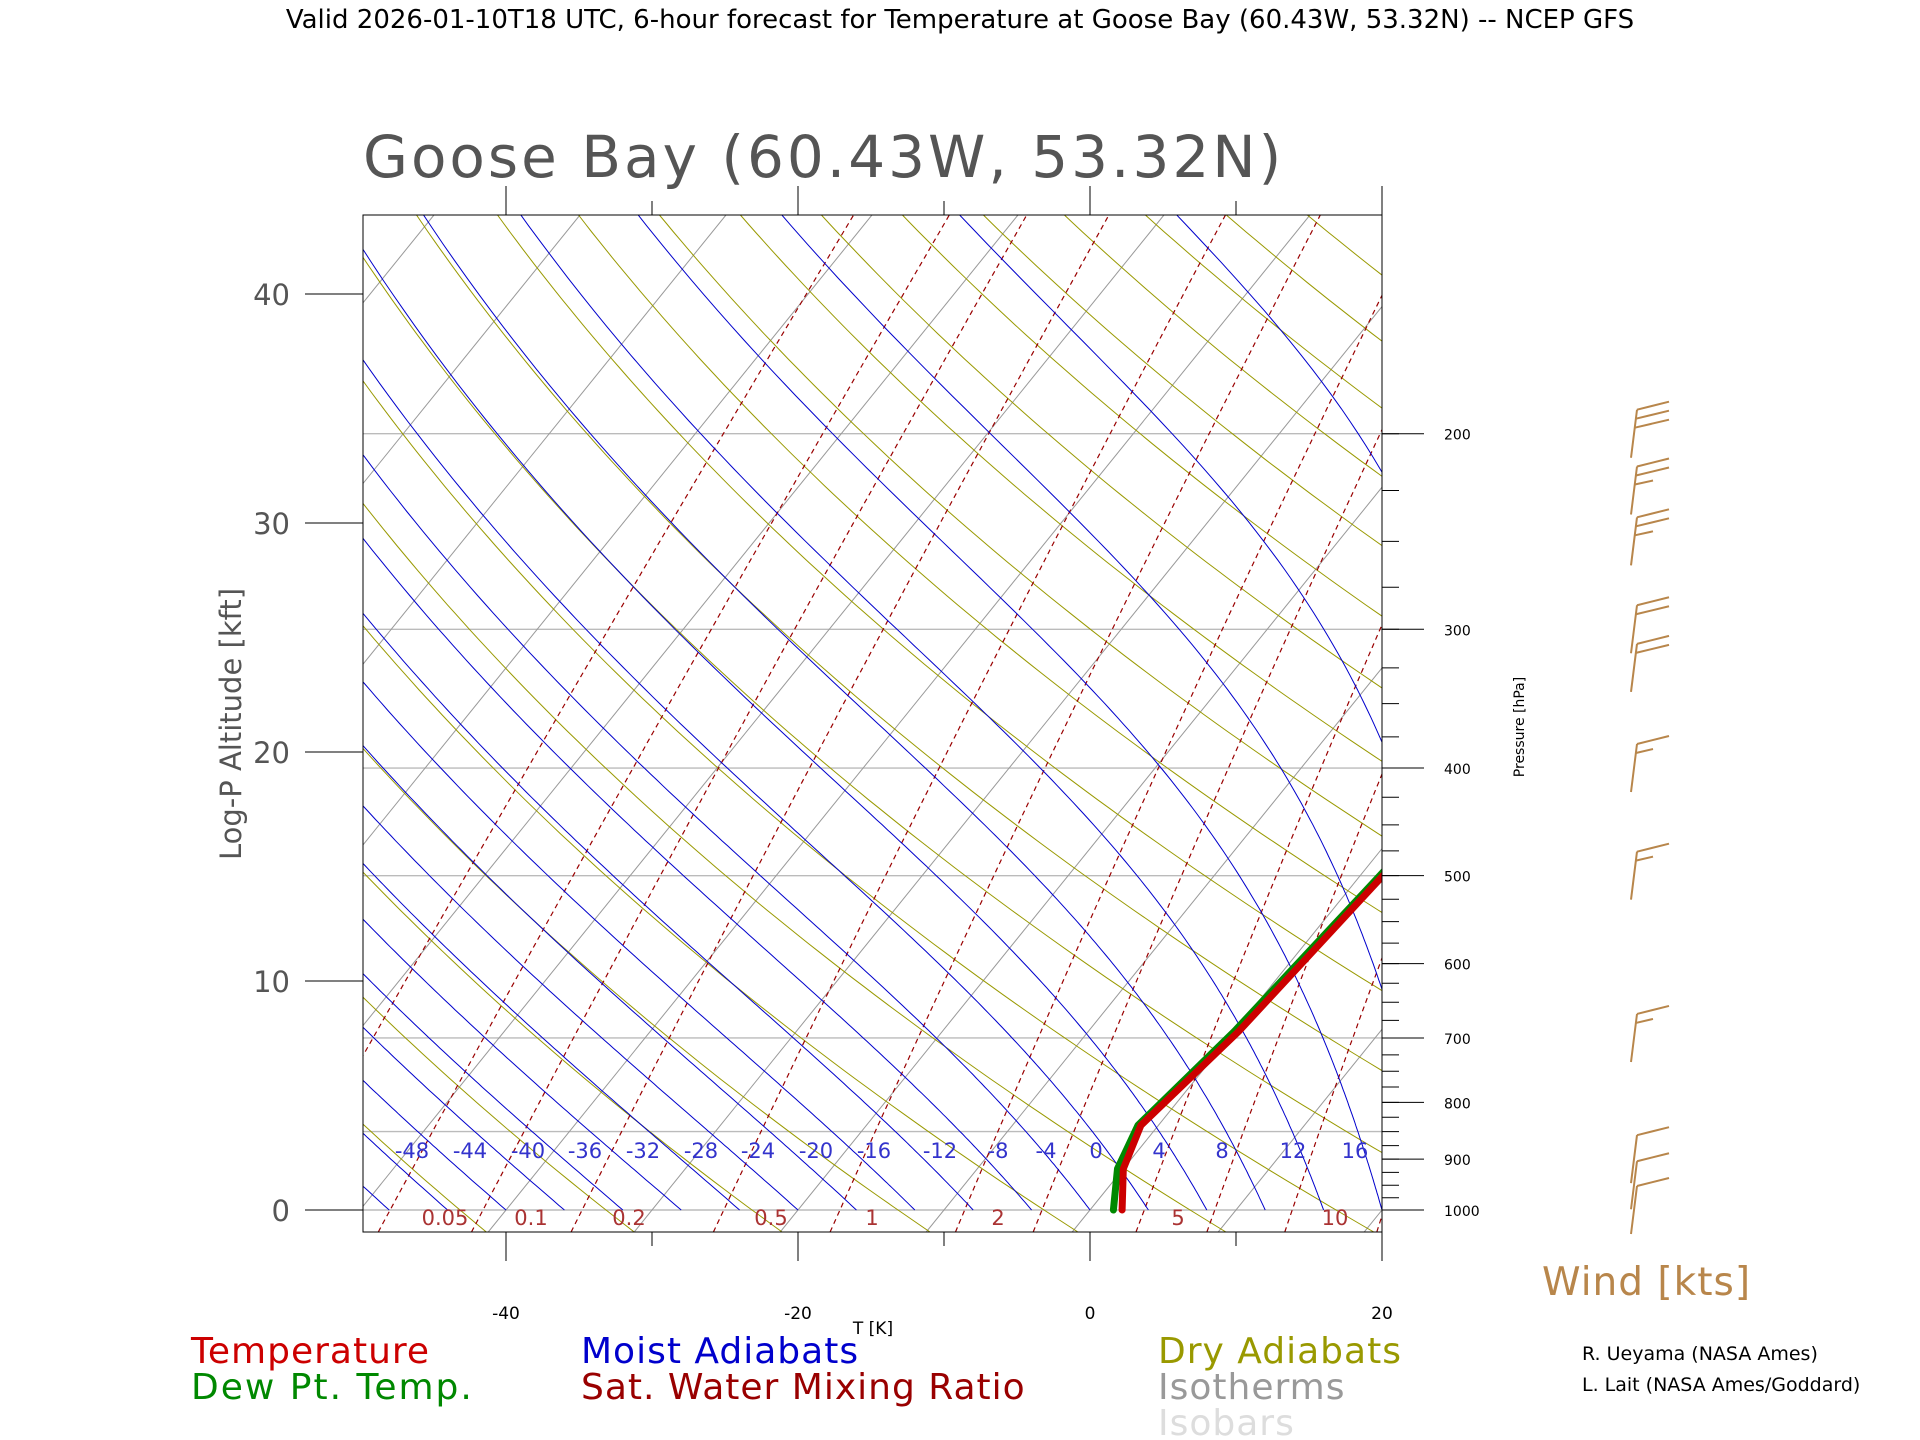  I want to click on x-tick-label: 20, so click(1382, 1314).